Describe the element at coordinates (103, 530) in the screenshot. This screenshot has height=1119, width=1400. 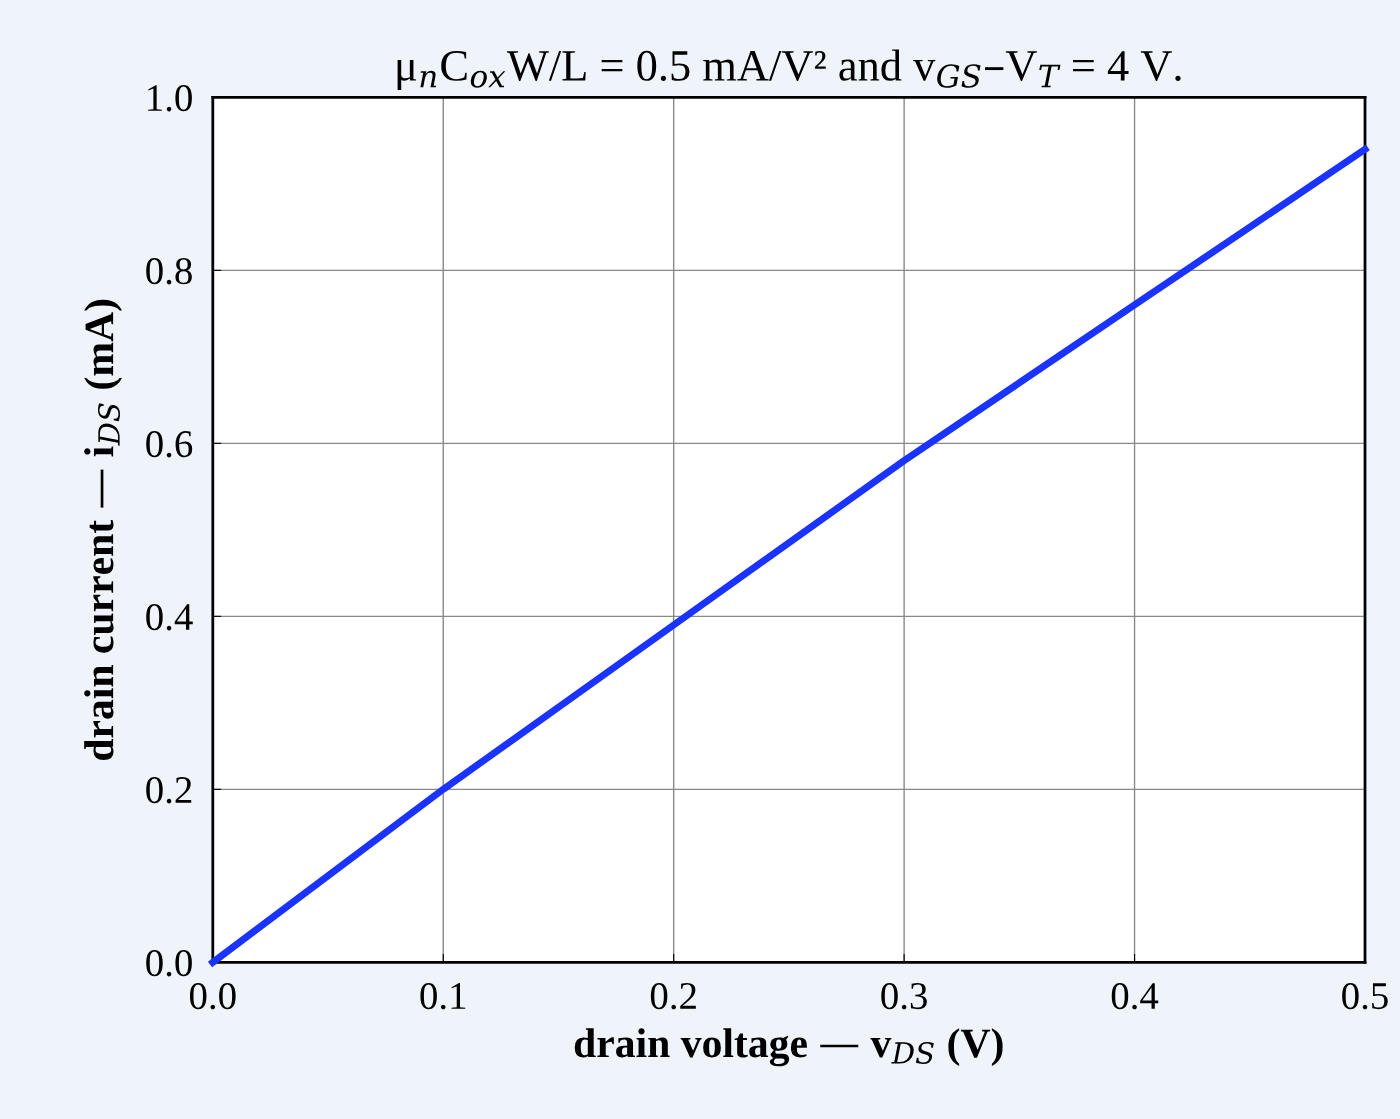
I see `y-axis-title: drain current — i$_{DS}$ (mA)` at that location.